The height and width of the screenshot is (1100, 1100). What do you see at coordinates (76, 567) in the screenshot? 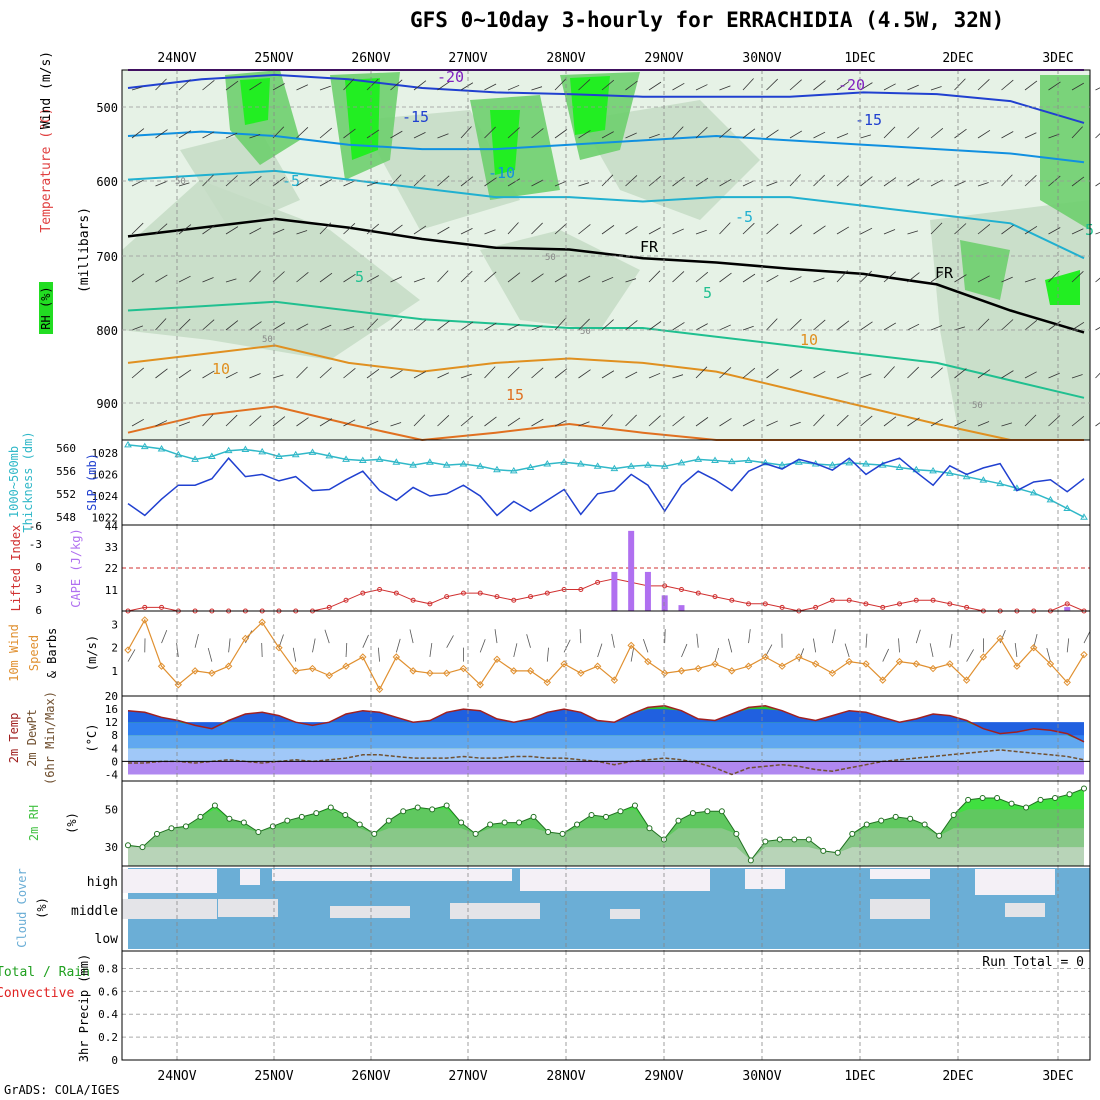
I see `cape-axis-title: CAPE (J/kg)` at bounding box center [76, 567].